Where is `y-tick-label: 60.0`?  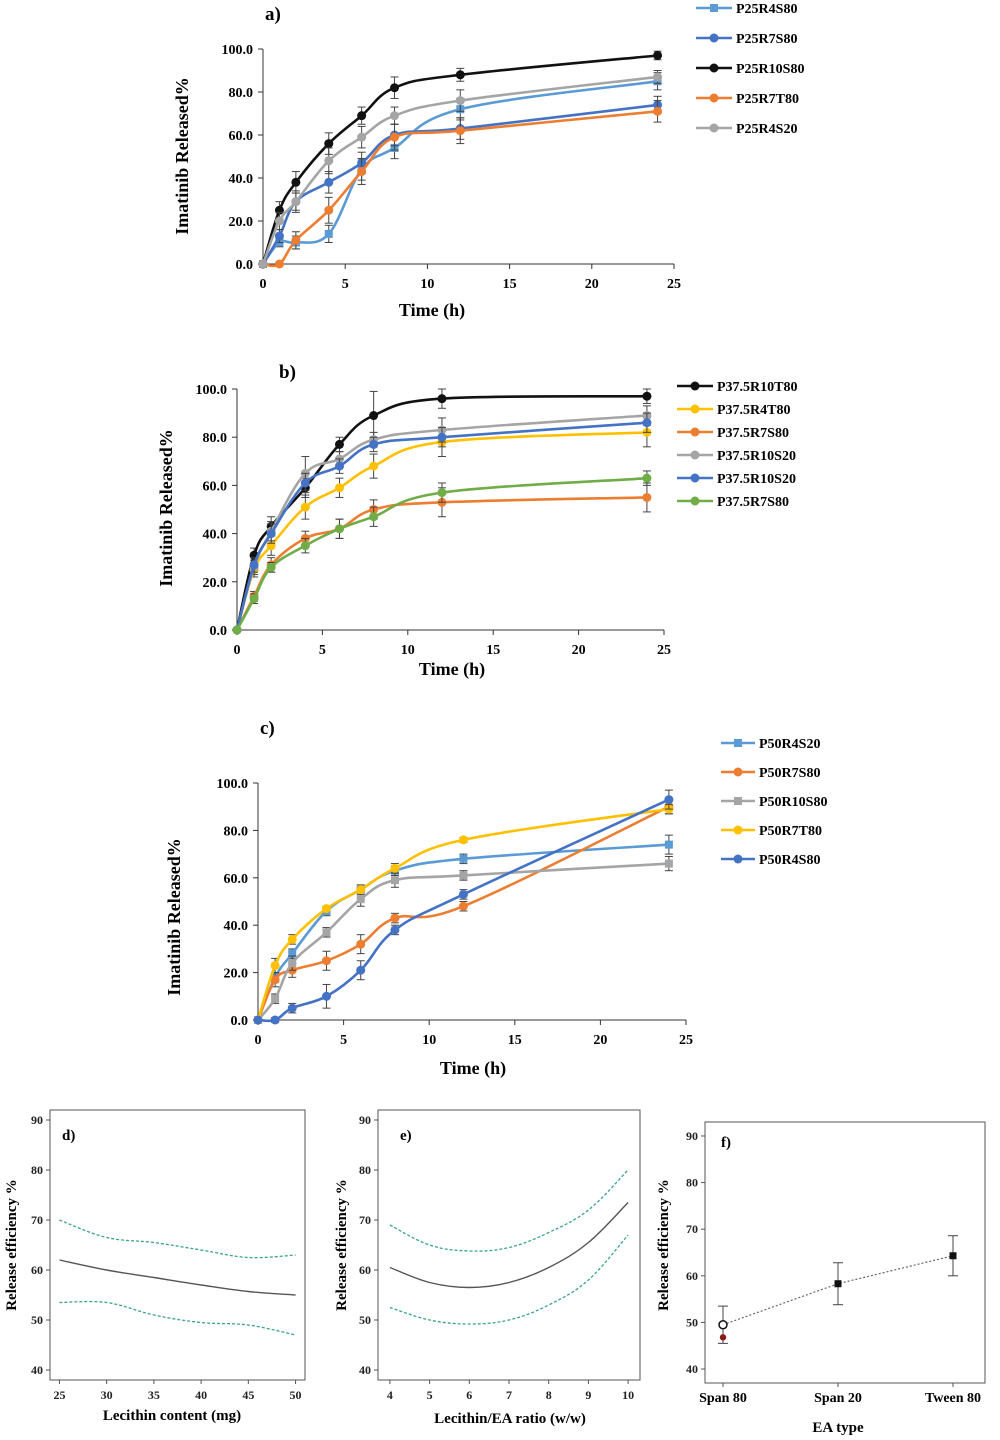
y-tick-label: 60.0 is located at coordinates (215, 486).